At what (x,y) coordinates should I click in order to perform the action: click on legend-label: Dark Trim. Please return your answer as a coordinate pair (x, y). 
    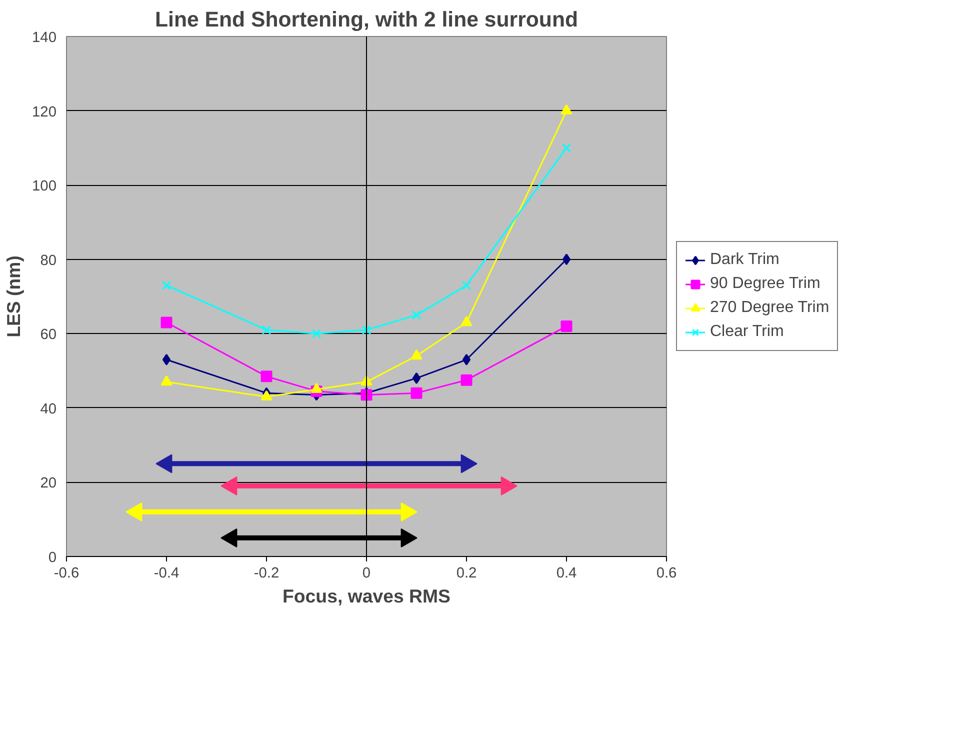
    Looking at the image, I should click on (745, 260).